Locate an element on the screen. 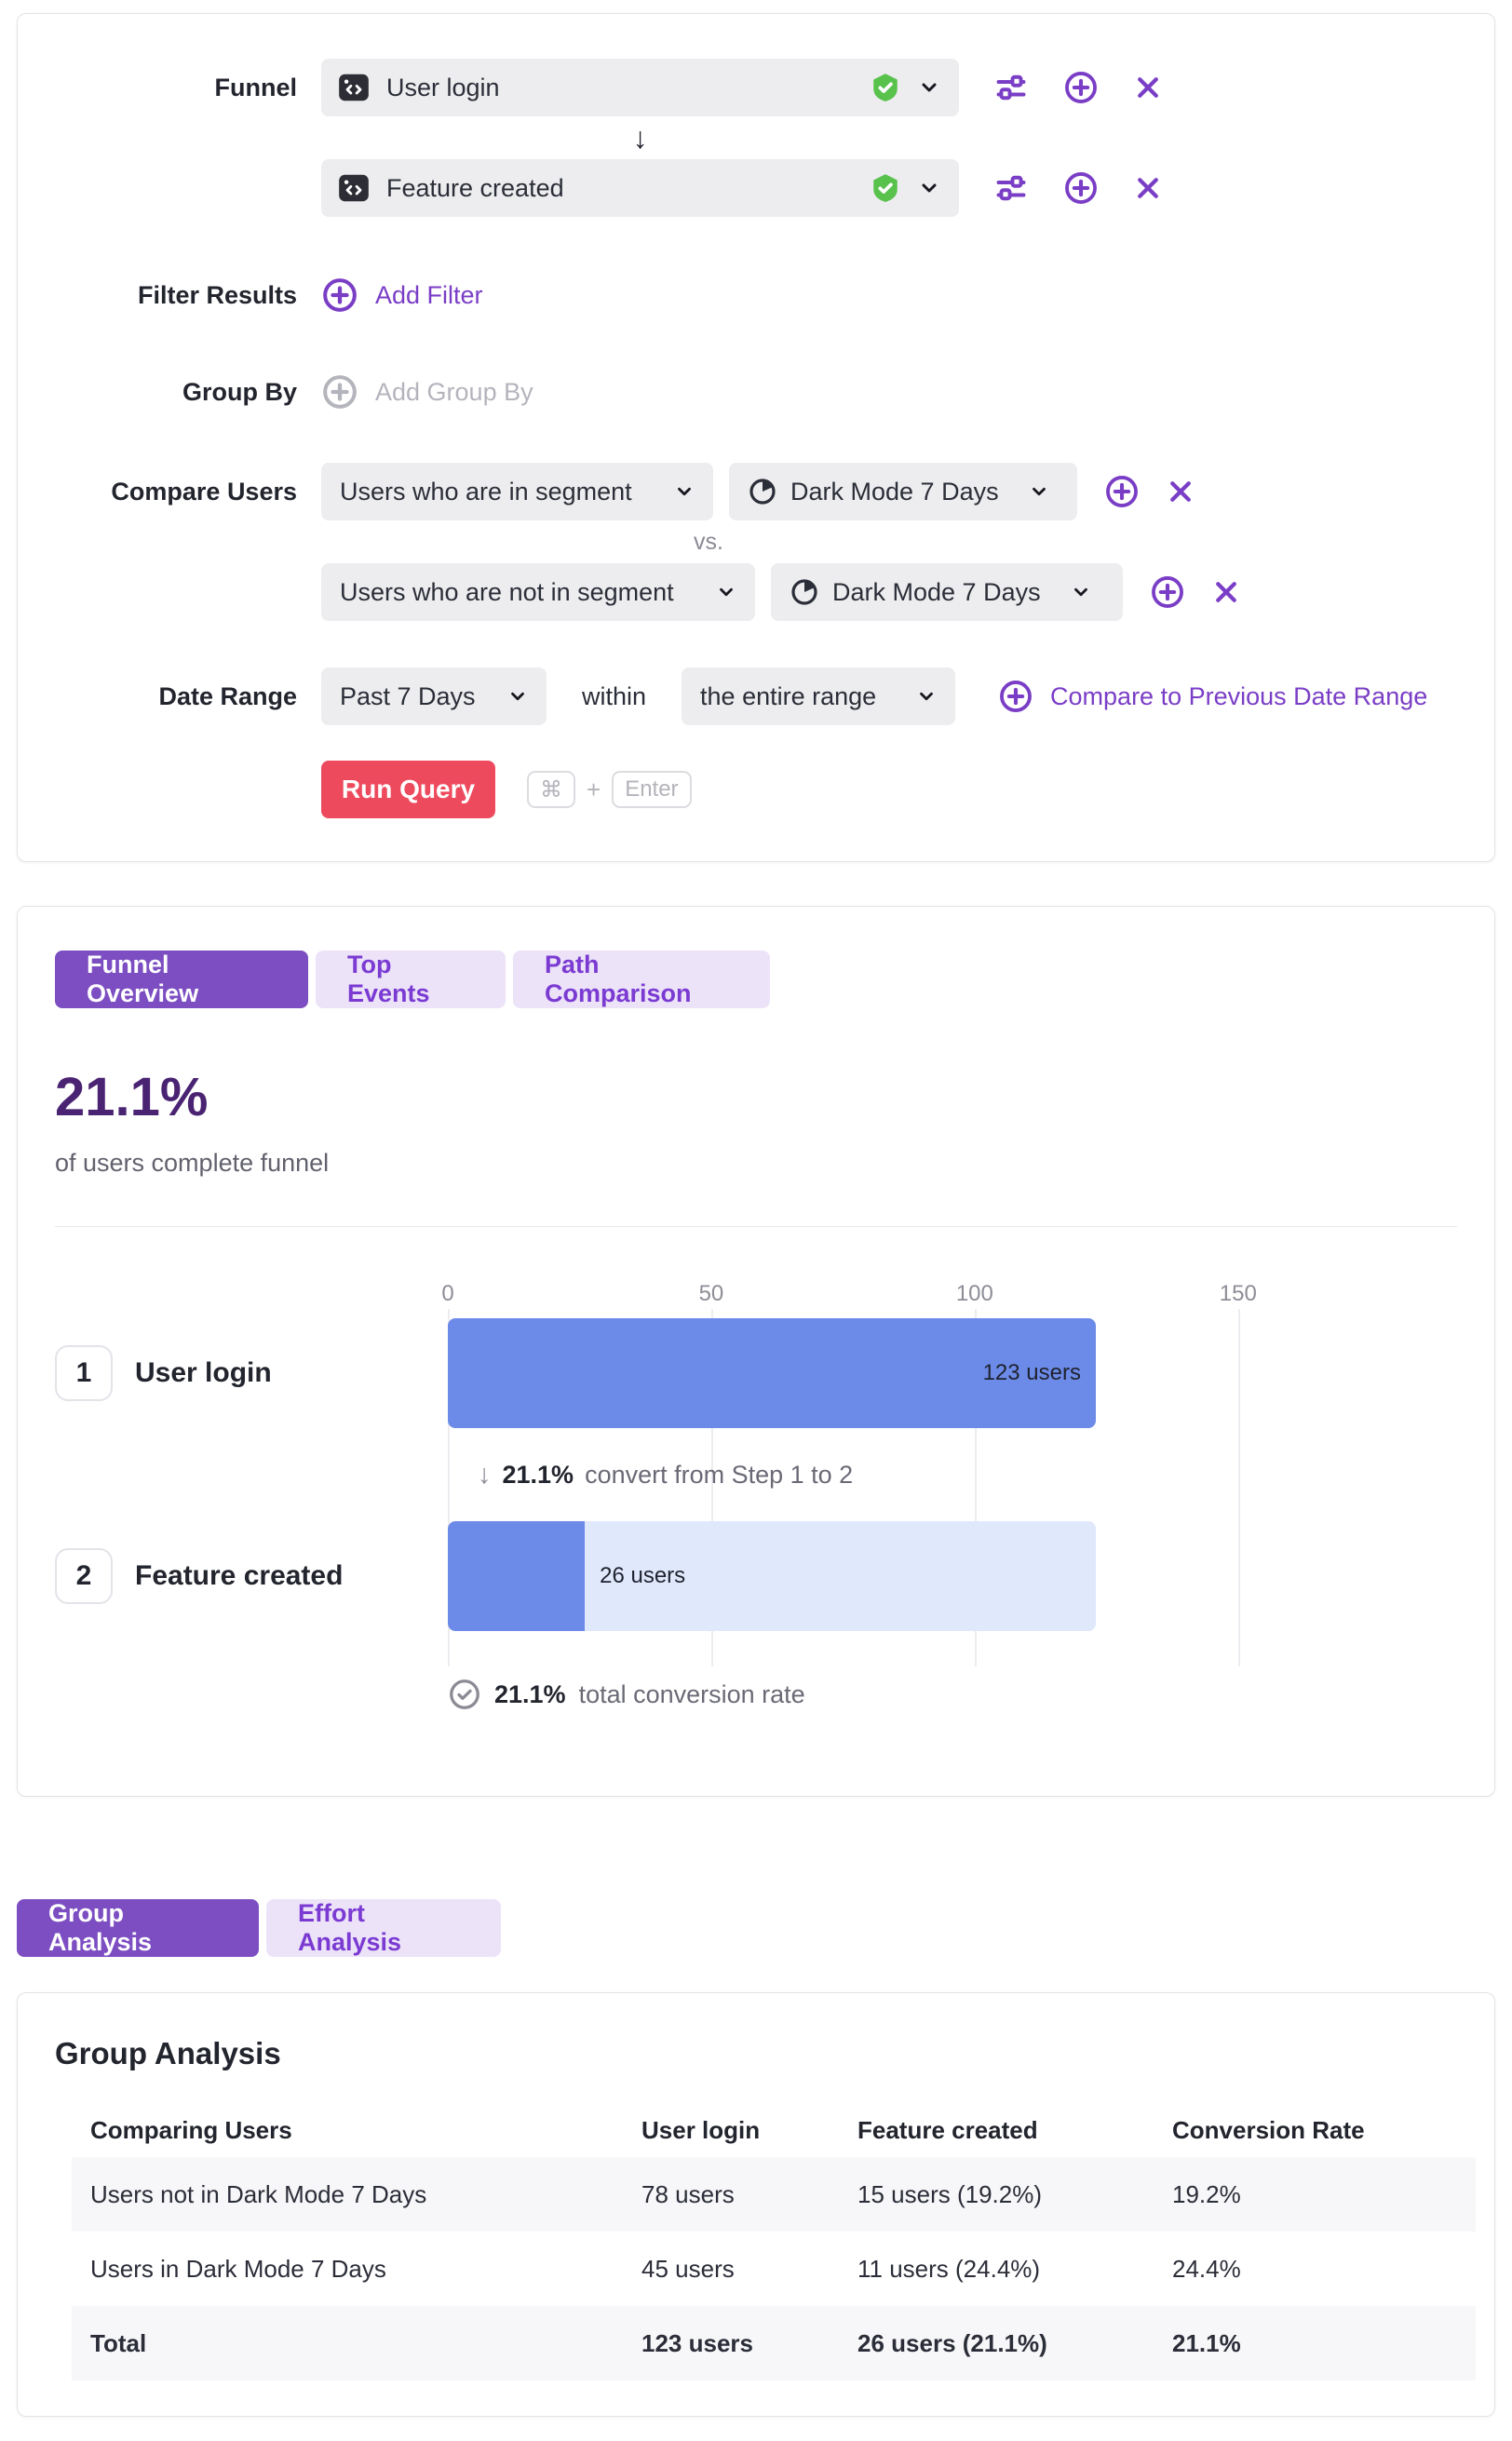 The height and width of the screenshot is (2441, 1512). verified-shield-icon is located at coordinates (886, 87).